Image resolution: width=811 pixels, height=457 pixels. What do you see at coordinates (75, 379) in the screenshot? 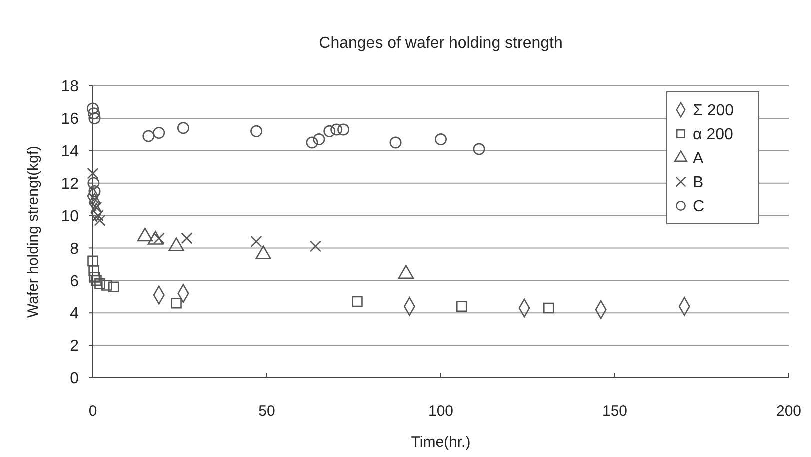
I see `y-tick-label: 0` at bounding box center [75, 379].